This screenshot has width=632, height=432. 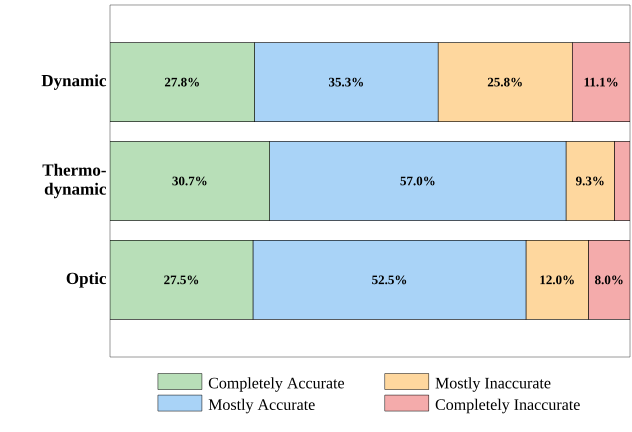 I want to click on legend-label: Completely Accurate, so click(x=276, y=384).